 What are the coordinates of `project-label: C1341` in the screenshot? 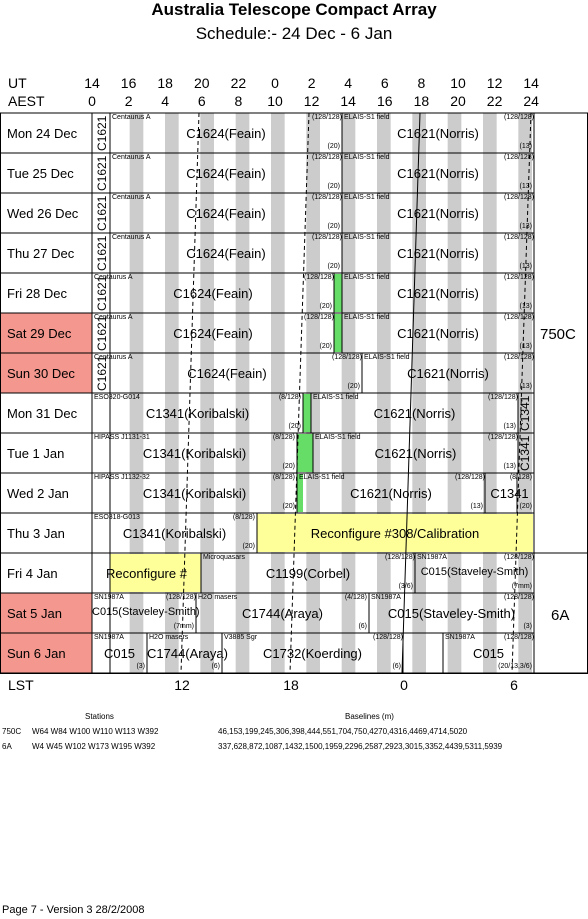 It's located at (509, 493).